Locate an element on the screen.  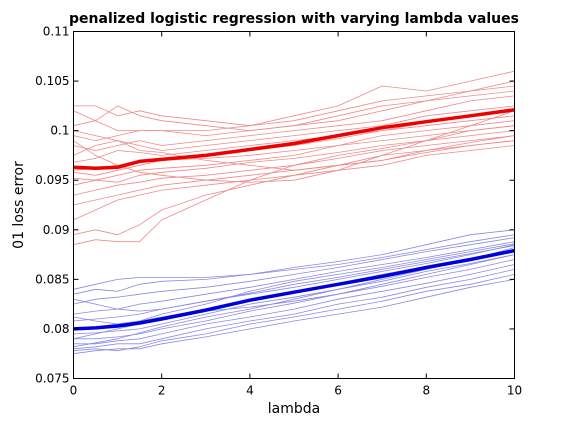
x-axis-label: lambda is located at coordinates (294, 409).